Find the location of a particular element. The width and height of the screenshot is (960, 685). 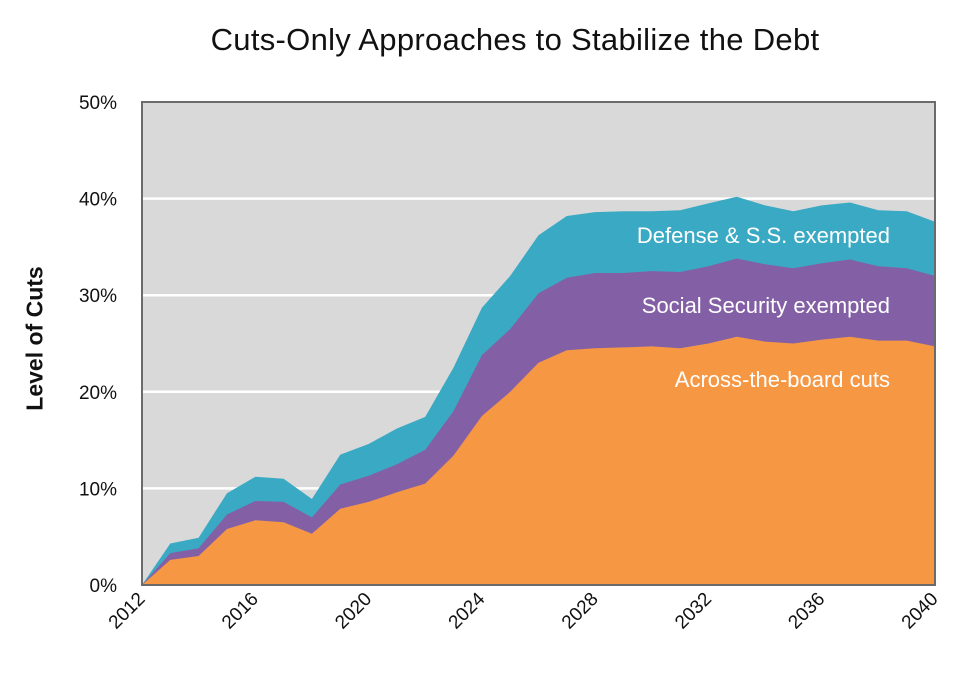

x-tick-label: 2020 is located at coordinates (353, 611).